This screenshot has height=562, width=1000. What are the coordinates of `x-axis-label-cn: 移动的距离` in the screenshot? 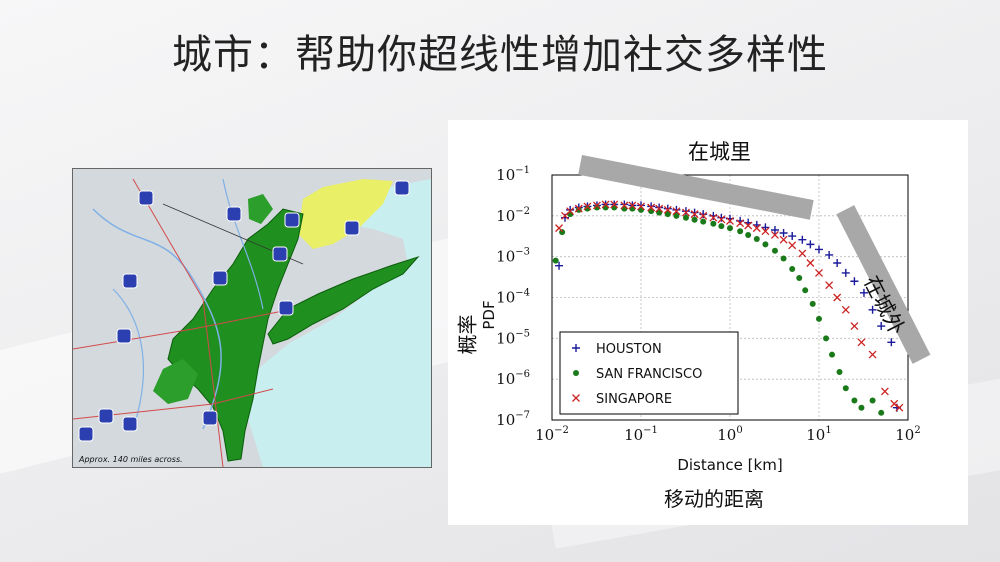 It's located at (714, 499).